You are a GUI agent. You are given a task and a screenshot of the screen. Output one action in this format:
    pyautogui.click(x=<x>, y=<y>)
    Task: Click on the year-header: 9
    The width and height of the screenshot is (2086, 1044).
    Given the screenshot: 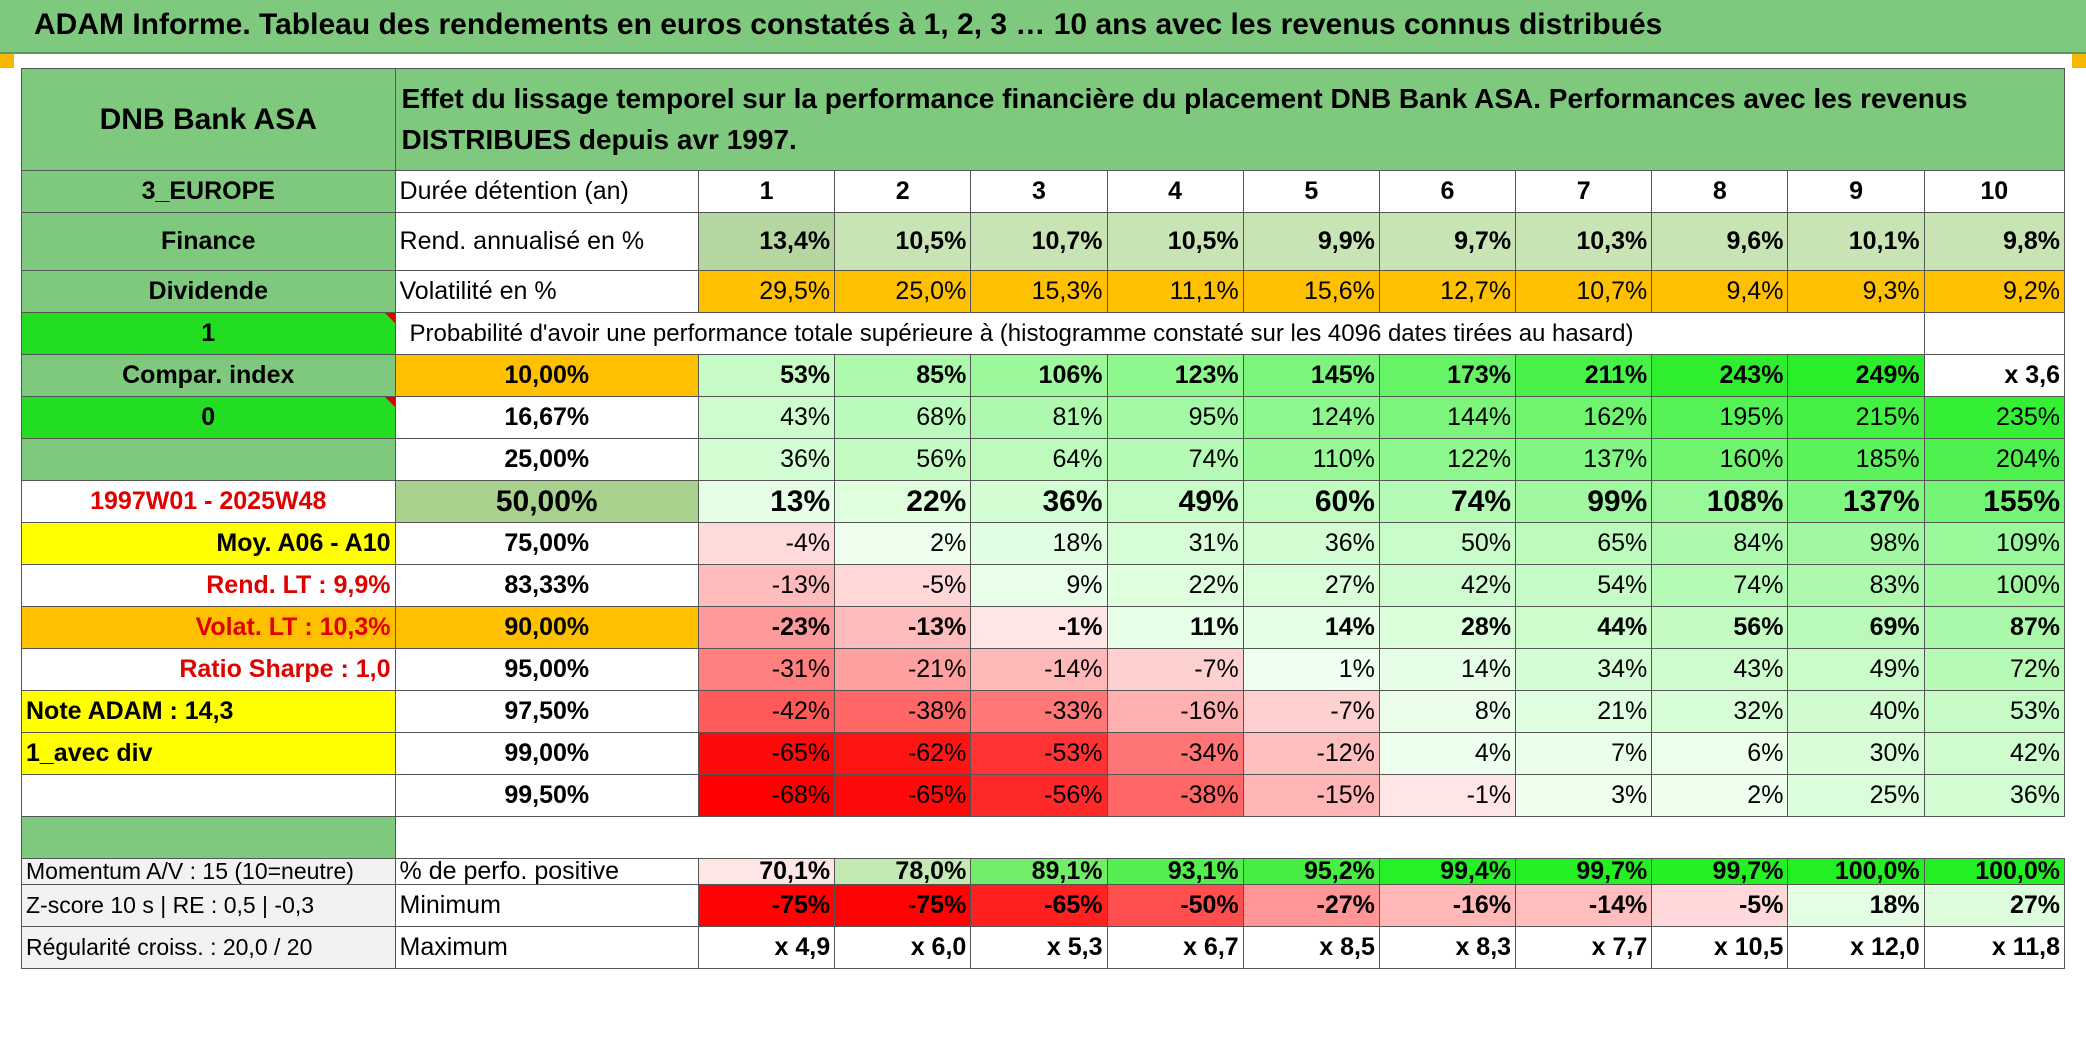 What is the action you would take?
    pyautogui.click(x=1856, y=191)
    